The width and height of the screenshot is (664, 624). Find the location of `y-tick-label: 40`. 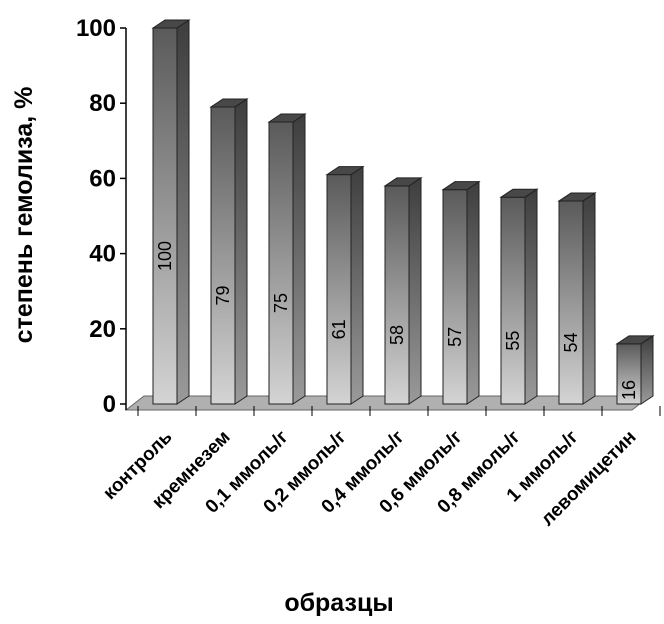

y-tick-label: 40 is located at coordinates (102, 254).